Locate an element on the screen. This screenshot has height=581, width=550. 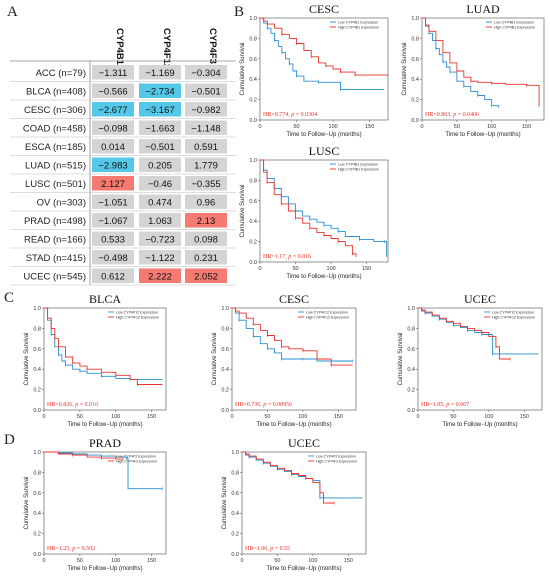
heatmap-cell-value: −1.051 is located at coordinates (112, 202).